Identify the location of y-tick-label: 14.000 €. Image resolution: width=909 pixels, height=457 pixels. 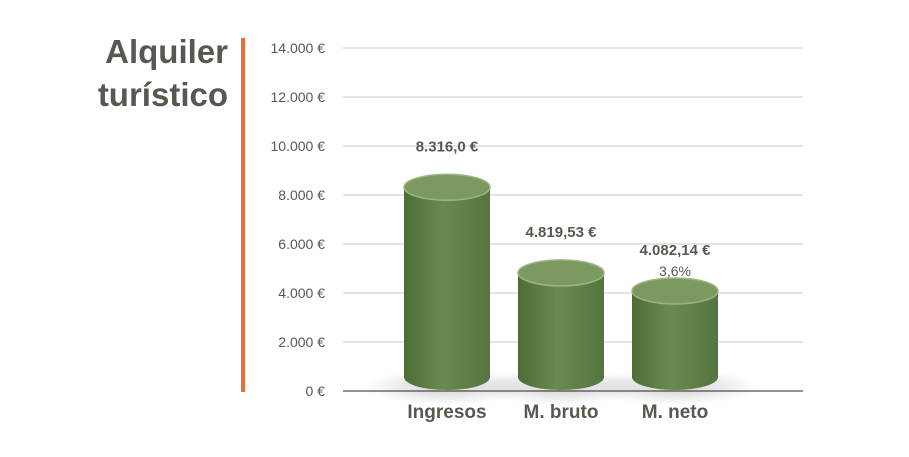
(298, 48).